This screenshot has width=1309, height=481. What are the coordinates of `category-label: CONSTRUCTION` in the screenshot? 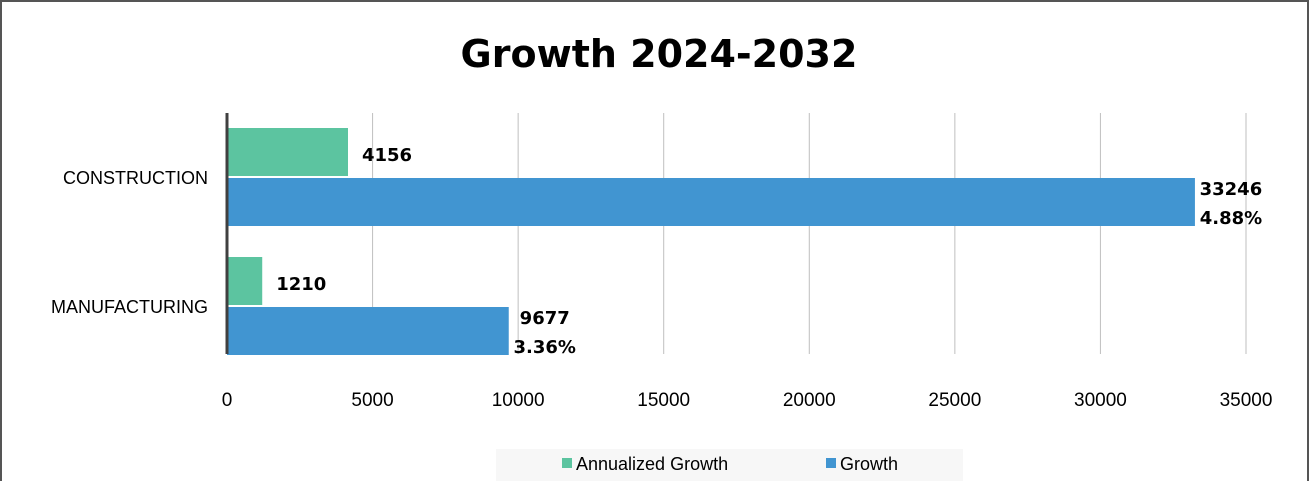 It's located at (135, 178).